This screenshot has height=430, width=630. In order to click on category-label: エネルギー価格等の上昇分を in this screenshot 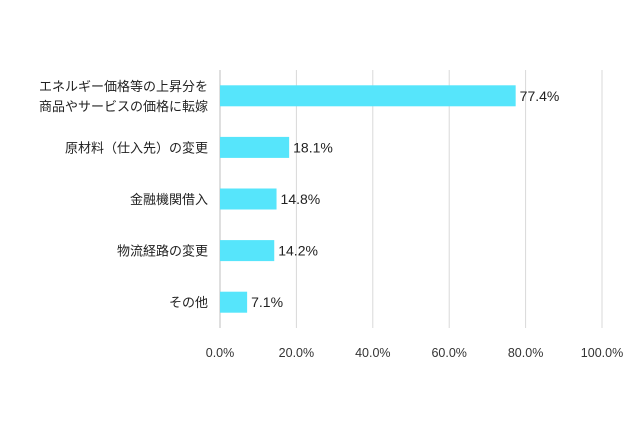, I will do `click(123, 87)`.